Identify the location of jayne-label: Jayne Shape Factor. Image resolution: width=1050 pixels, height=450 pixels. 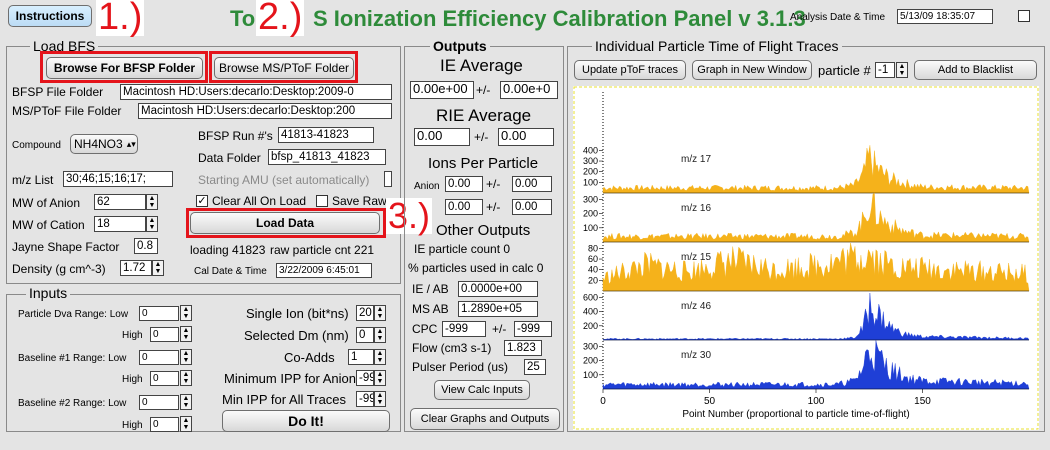
(66, 247).